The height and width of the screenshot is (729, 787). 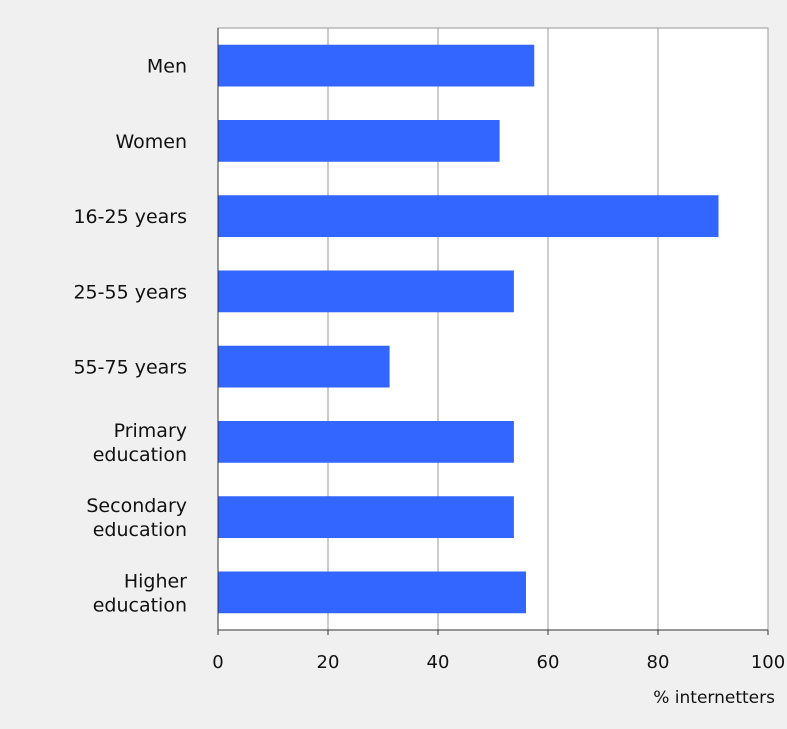 What do you see at coordinates (136, 506) in the screenshot?
I see `category-label-6-line-0: Secondary` at bounding box center [136, 506].